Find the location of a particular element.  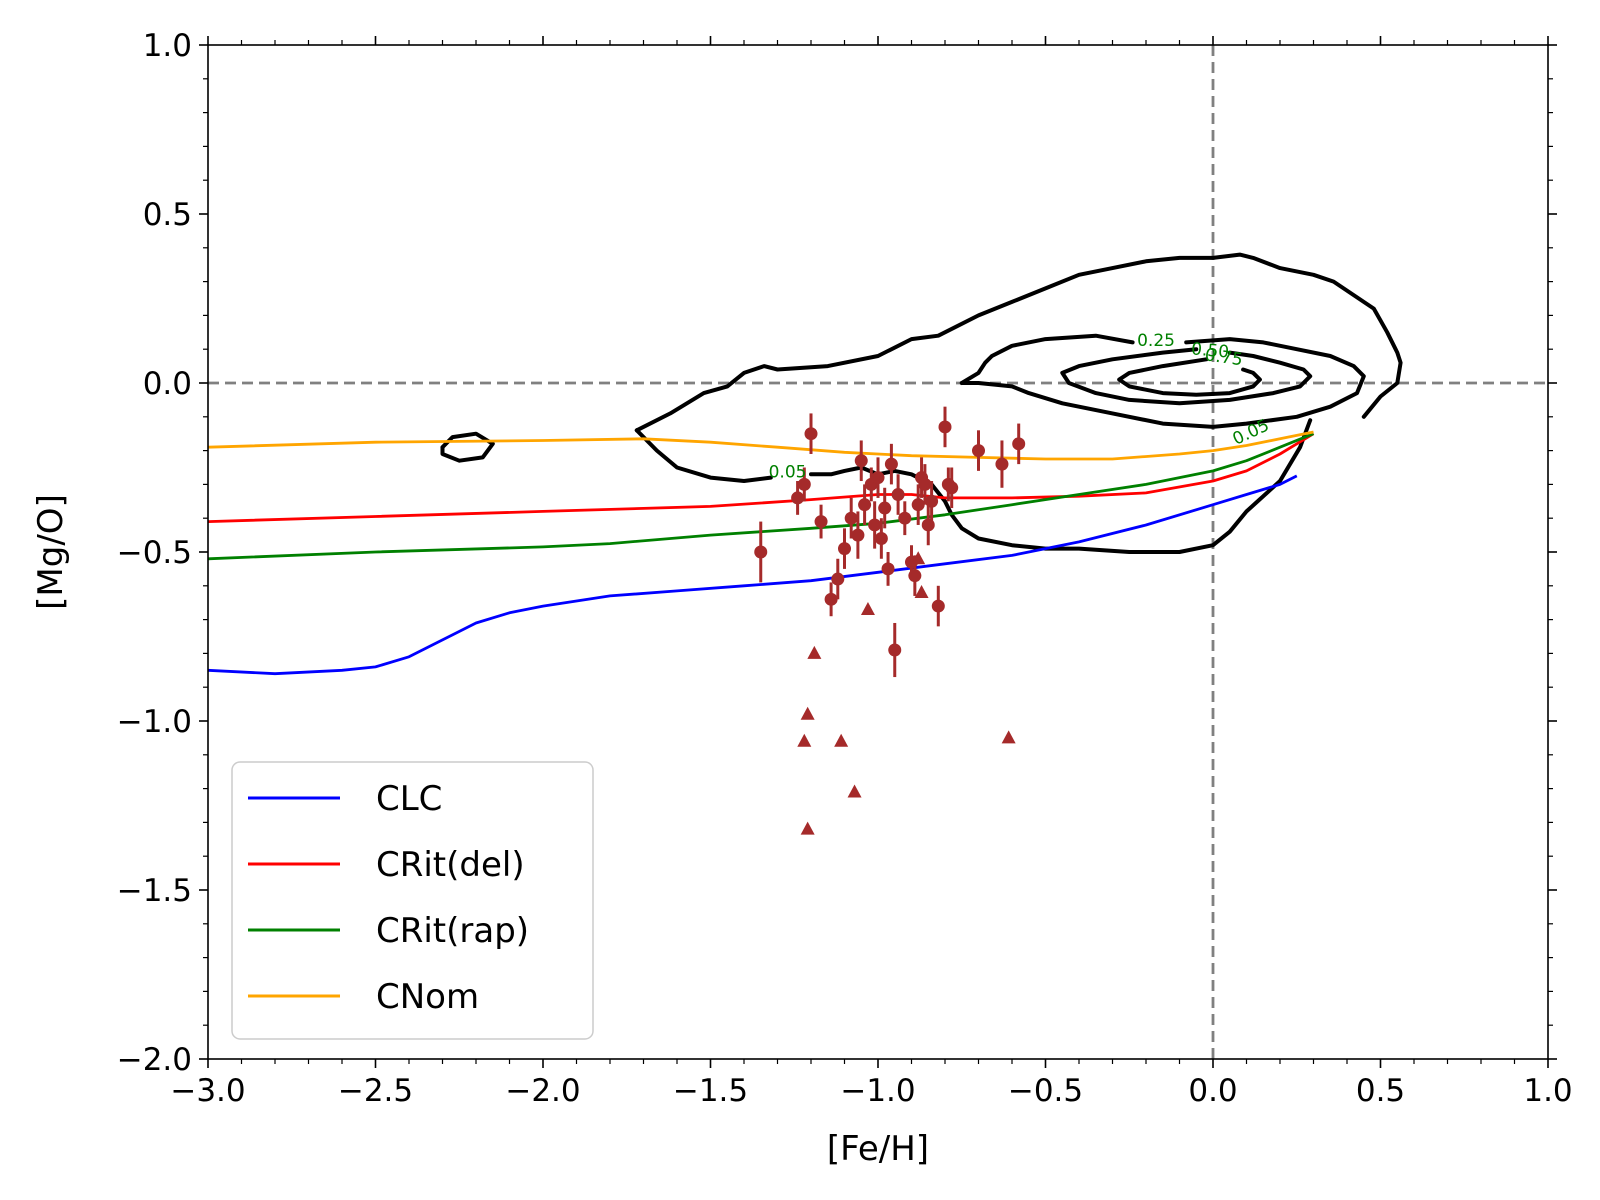

series-line-cnom is located at coordinates (761, 445).